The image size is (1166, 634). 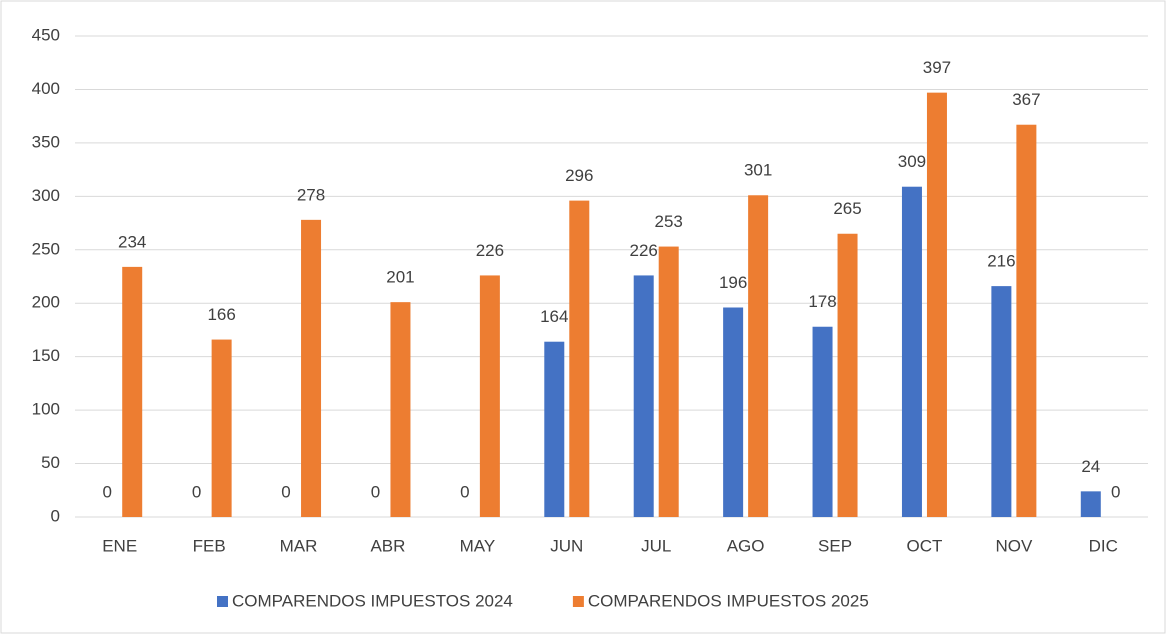 I want to click on y-tick-label: 50, so click(x=50, y=462).